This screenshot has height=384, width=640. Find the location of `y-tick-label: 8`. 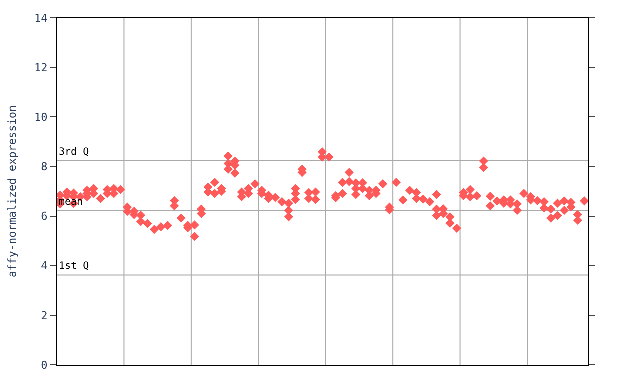

y-tick-label: 8 is located at coordinates (44, 167).